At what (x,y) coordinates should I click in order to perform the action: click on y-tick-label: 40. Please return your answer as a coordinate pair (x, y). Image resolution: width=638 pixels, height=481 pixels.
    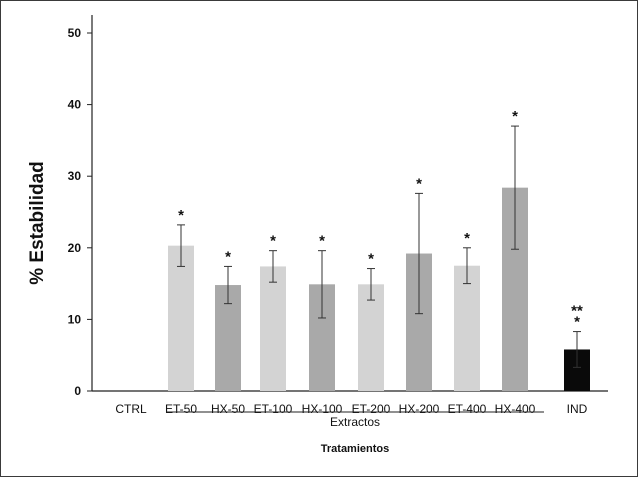
    Looking at the image, I should click on (75, 105).